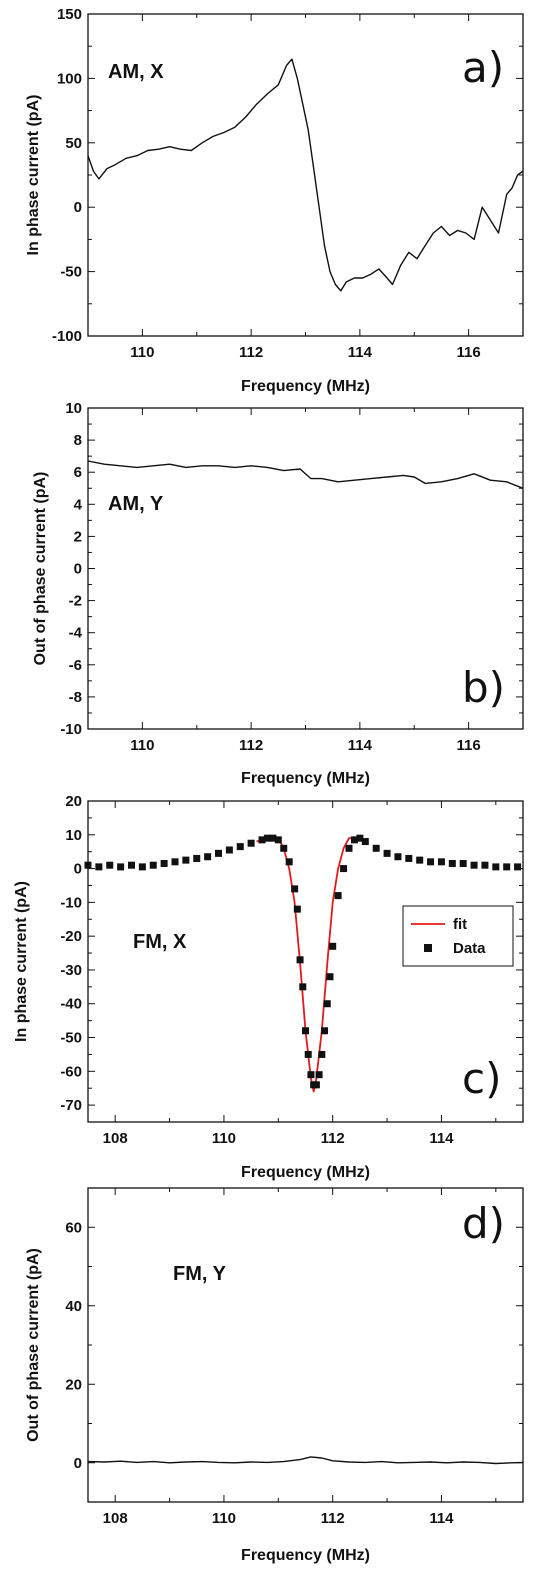 The height and width of the screenshot is (1589, 549). What do you see at coordinates (78, 472) in the screenshot?
I see `y-tick-label: 6` at bounding box center [78, 472].